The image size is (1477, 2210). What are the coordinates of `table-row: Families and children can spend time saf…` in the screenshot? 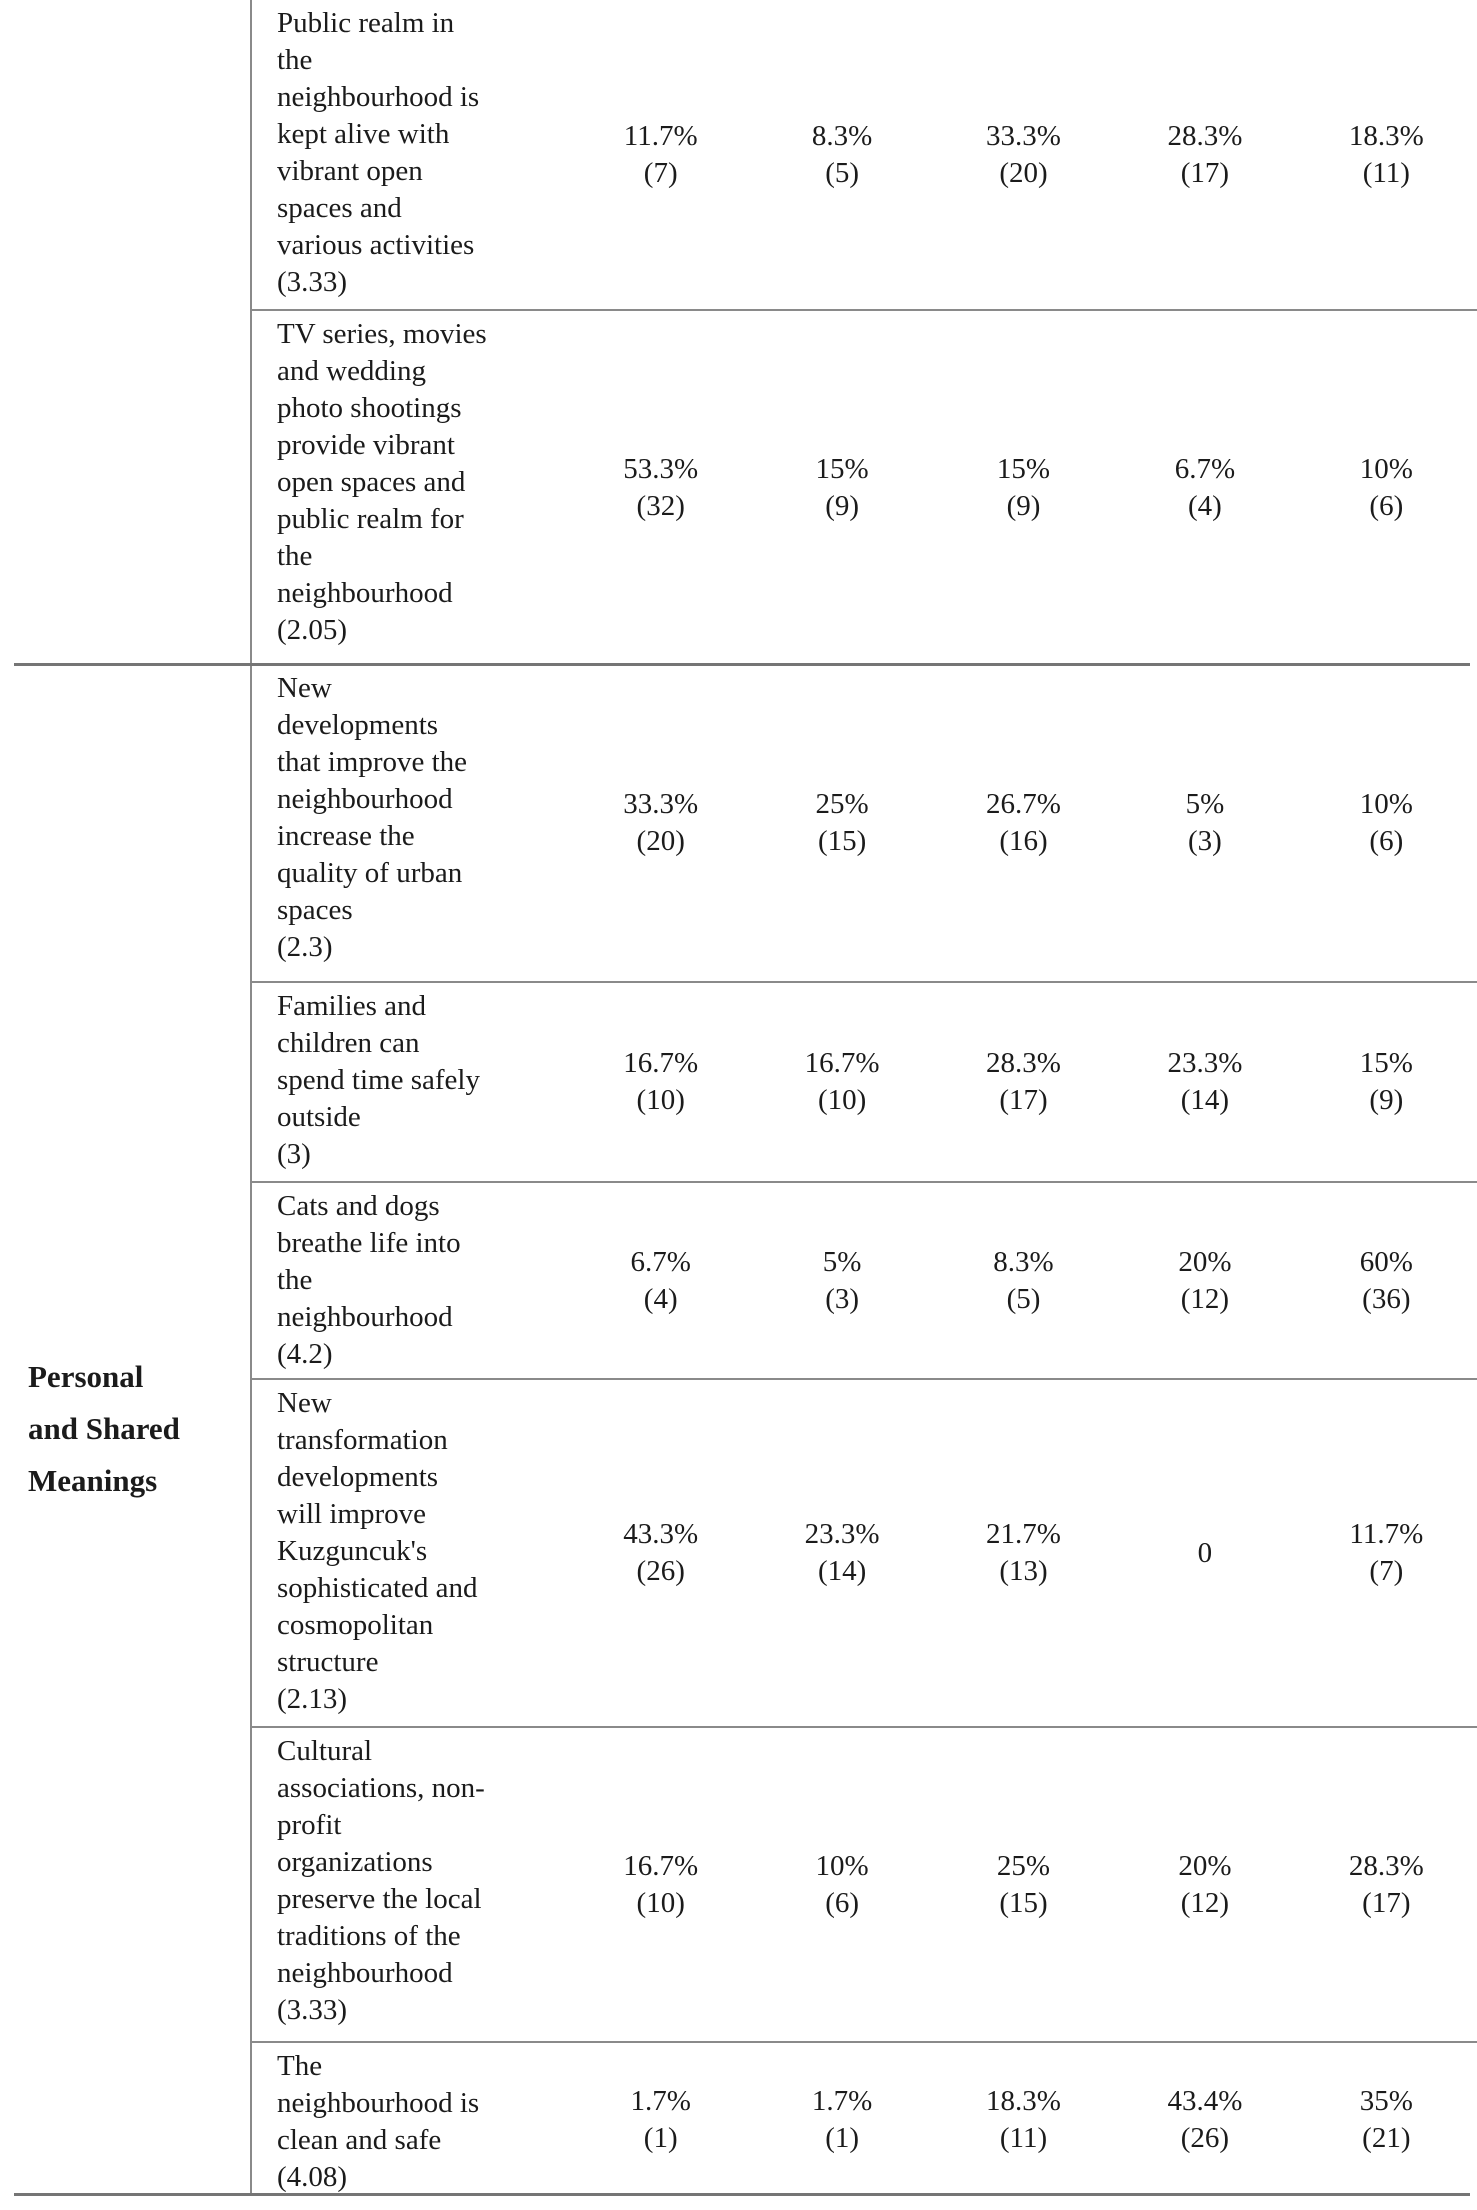 It's located at (863, 1083).